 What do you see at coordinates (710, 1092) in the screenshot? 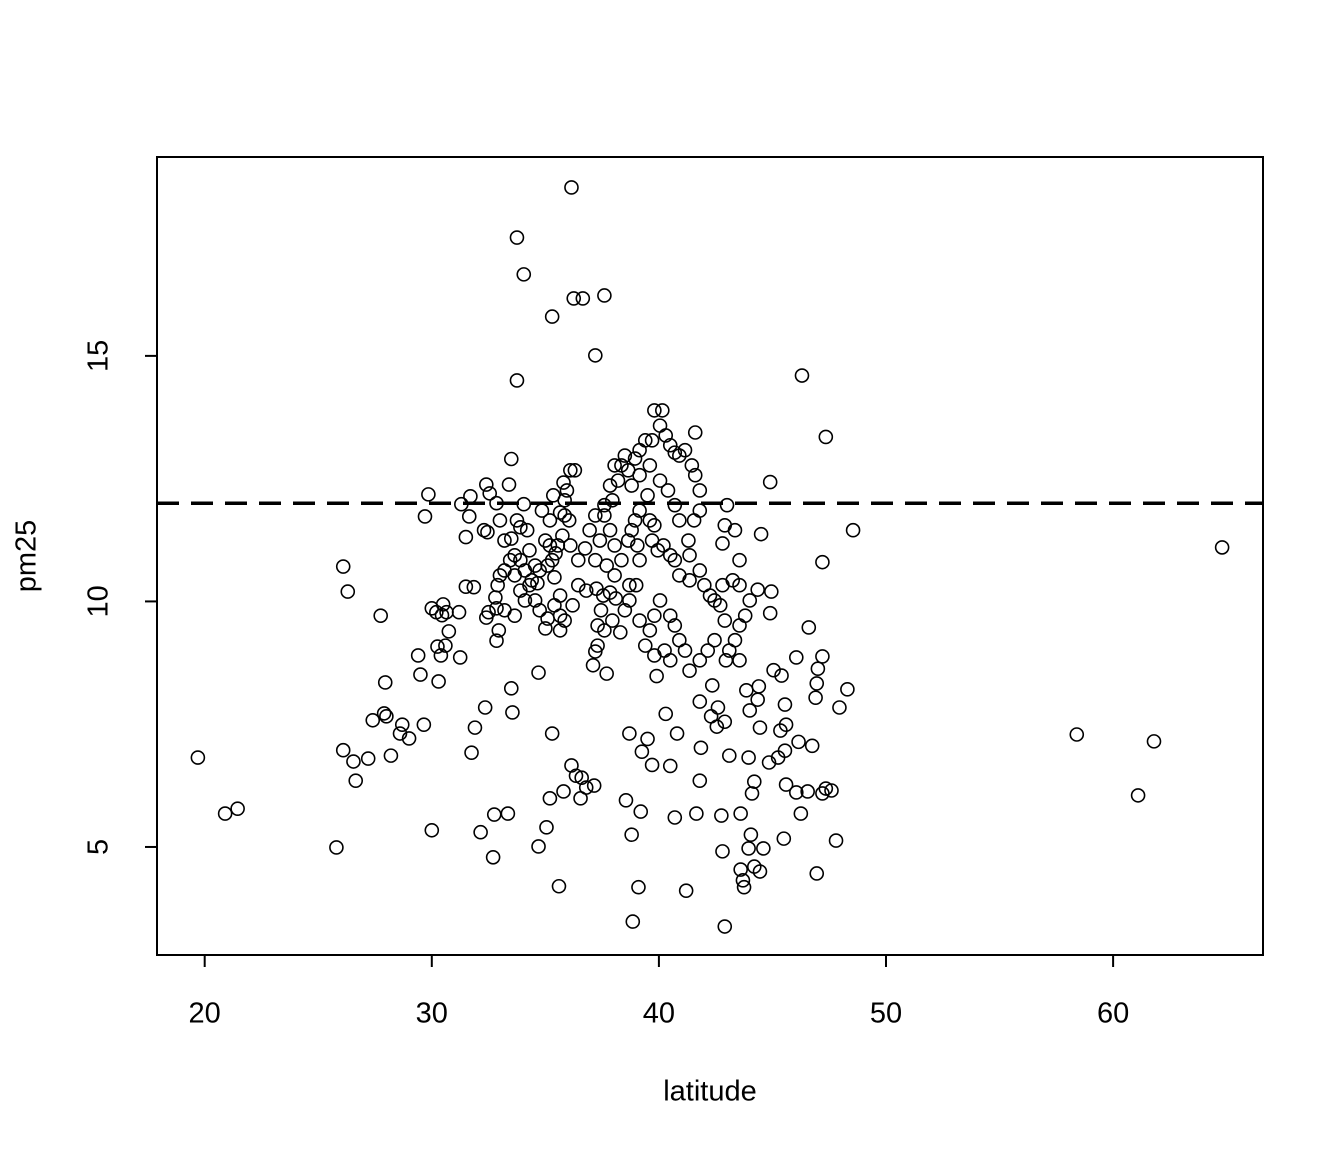
I see `x-axis-title: latitude` at bounding box center [710, 1092].